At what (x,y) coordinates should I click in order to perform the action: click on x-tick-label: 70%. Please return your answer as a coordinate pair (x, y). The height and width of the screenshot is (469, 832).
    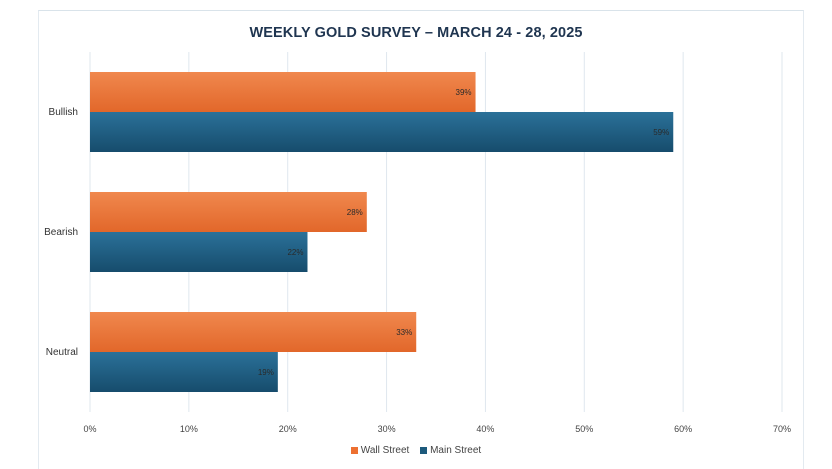
    Looking at the image, I should click on (782, 429).